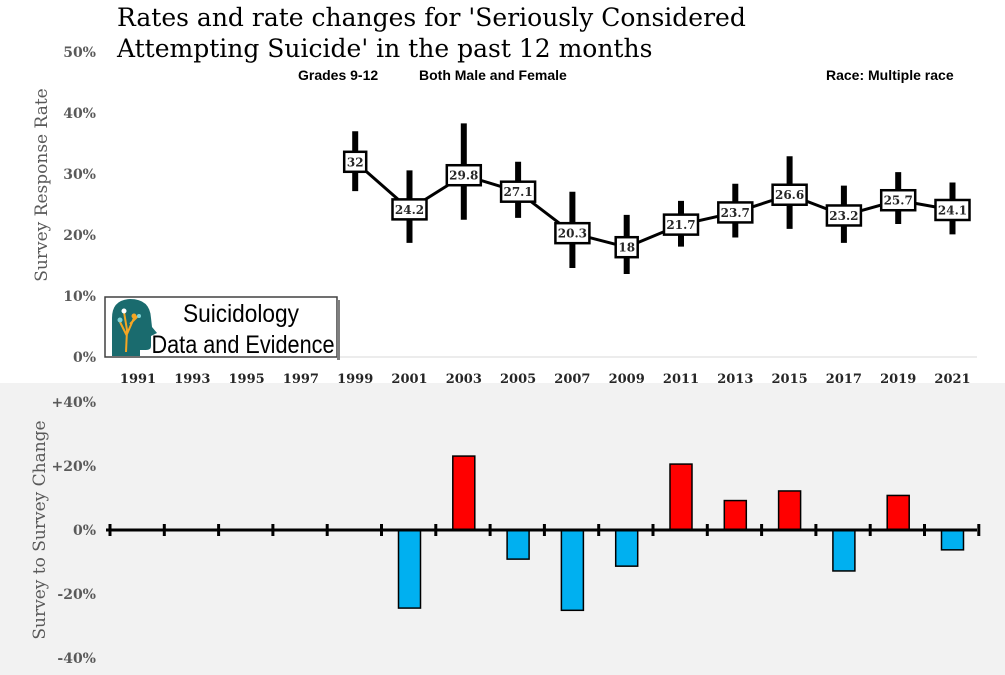 The height and width of the screenshot is (675, 1005). I want to click on data-point-marker: 24.2, so click(409, 209).